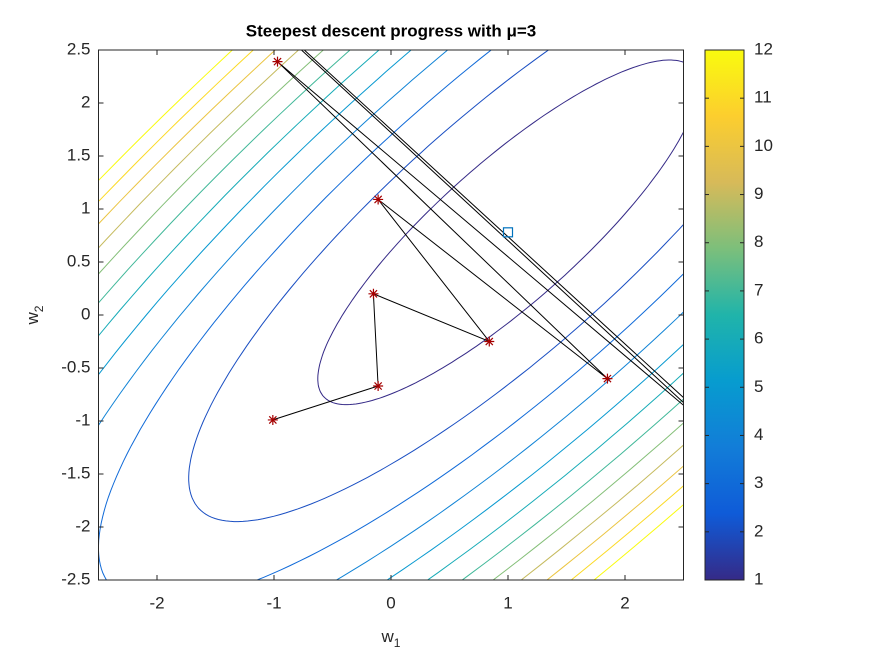 The height and width of the screenshot is (656, 875). I want to click on x-label-sub: 1, so click(397, 643).